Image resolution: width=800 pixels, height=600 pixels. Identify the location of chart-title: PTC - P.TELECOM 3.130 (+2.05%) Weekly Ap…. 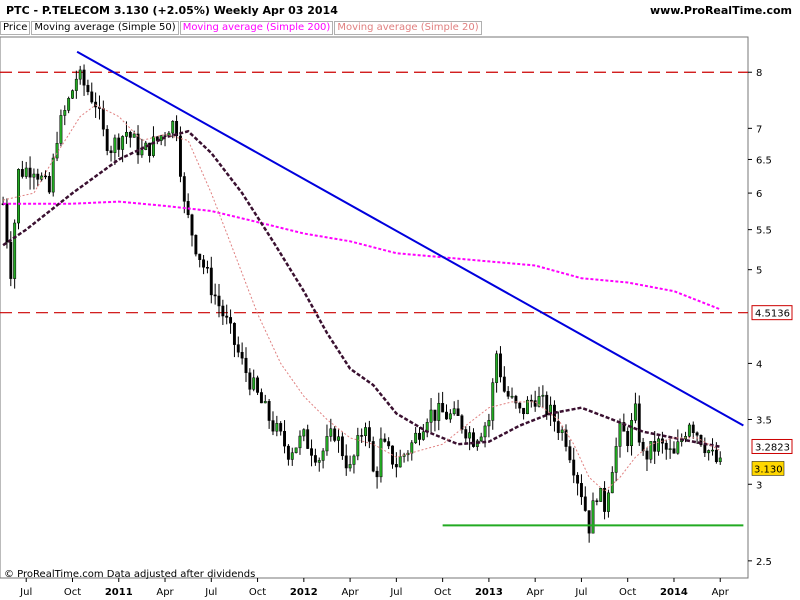
(172, 10).